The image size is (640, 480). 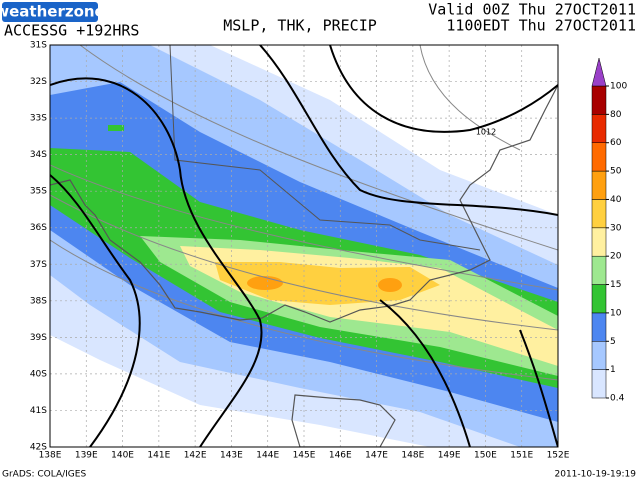 I want to click on lon-label: 150E, so click(x=485, y=456).